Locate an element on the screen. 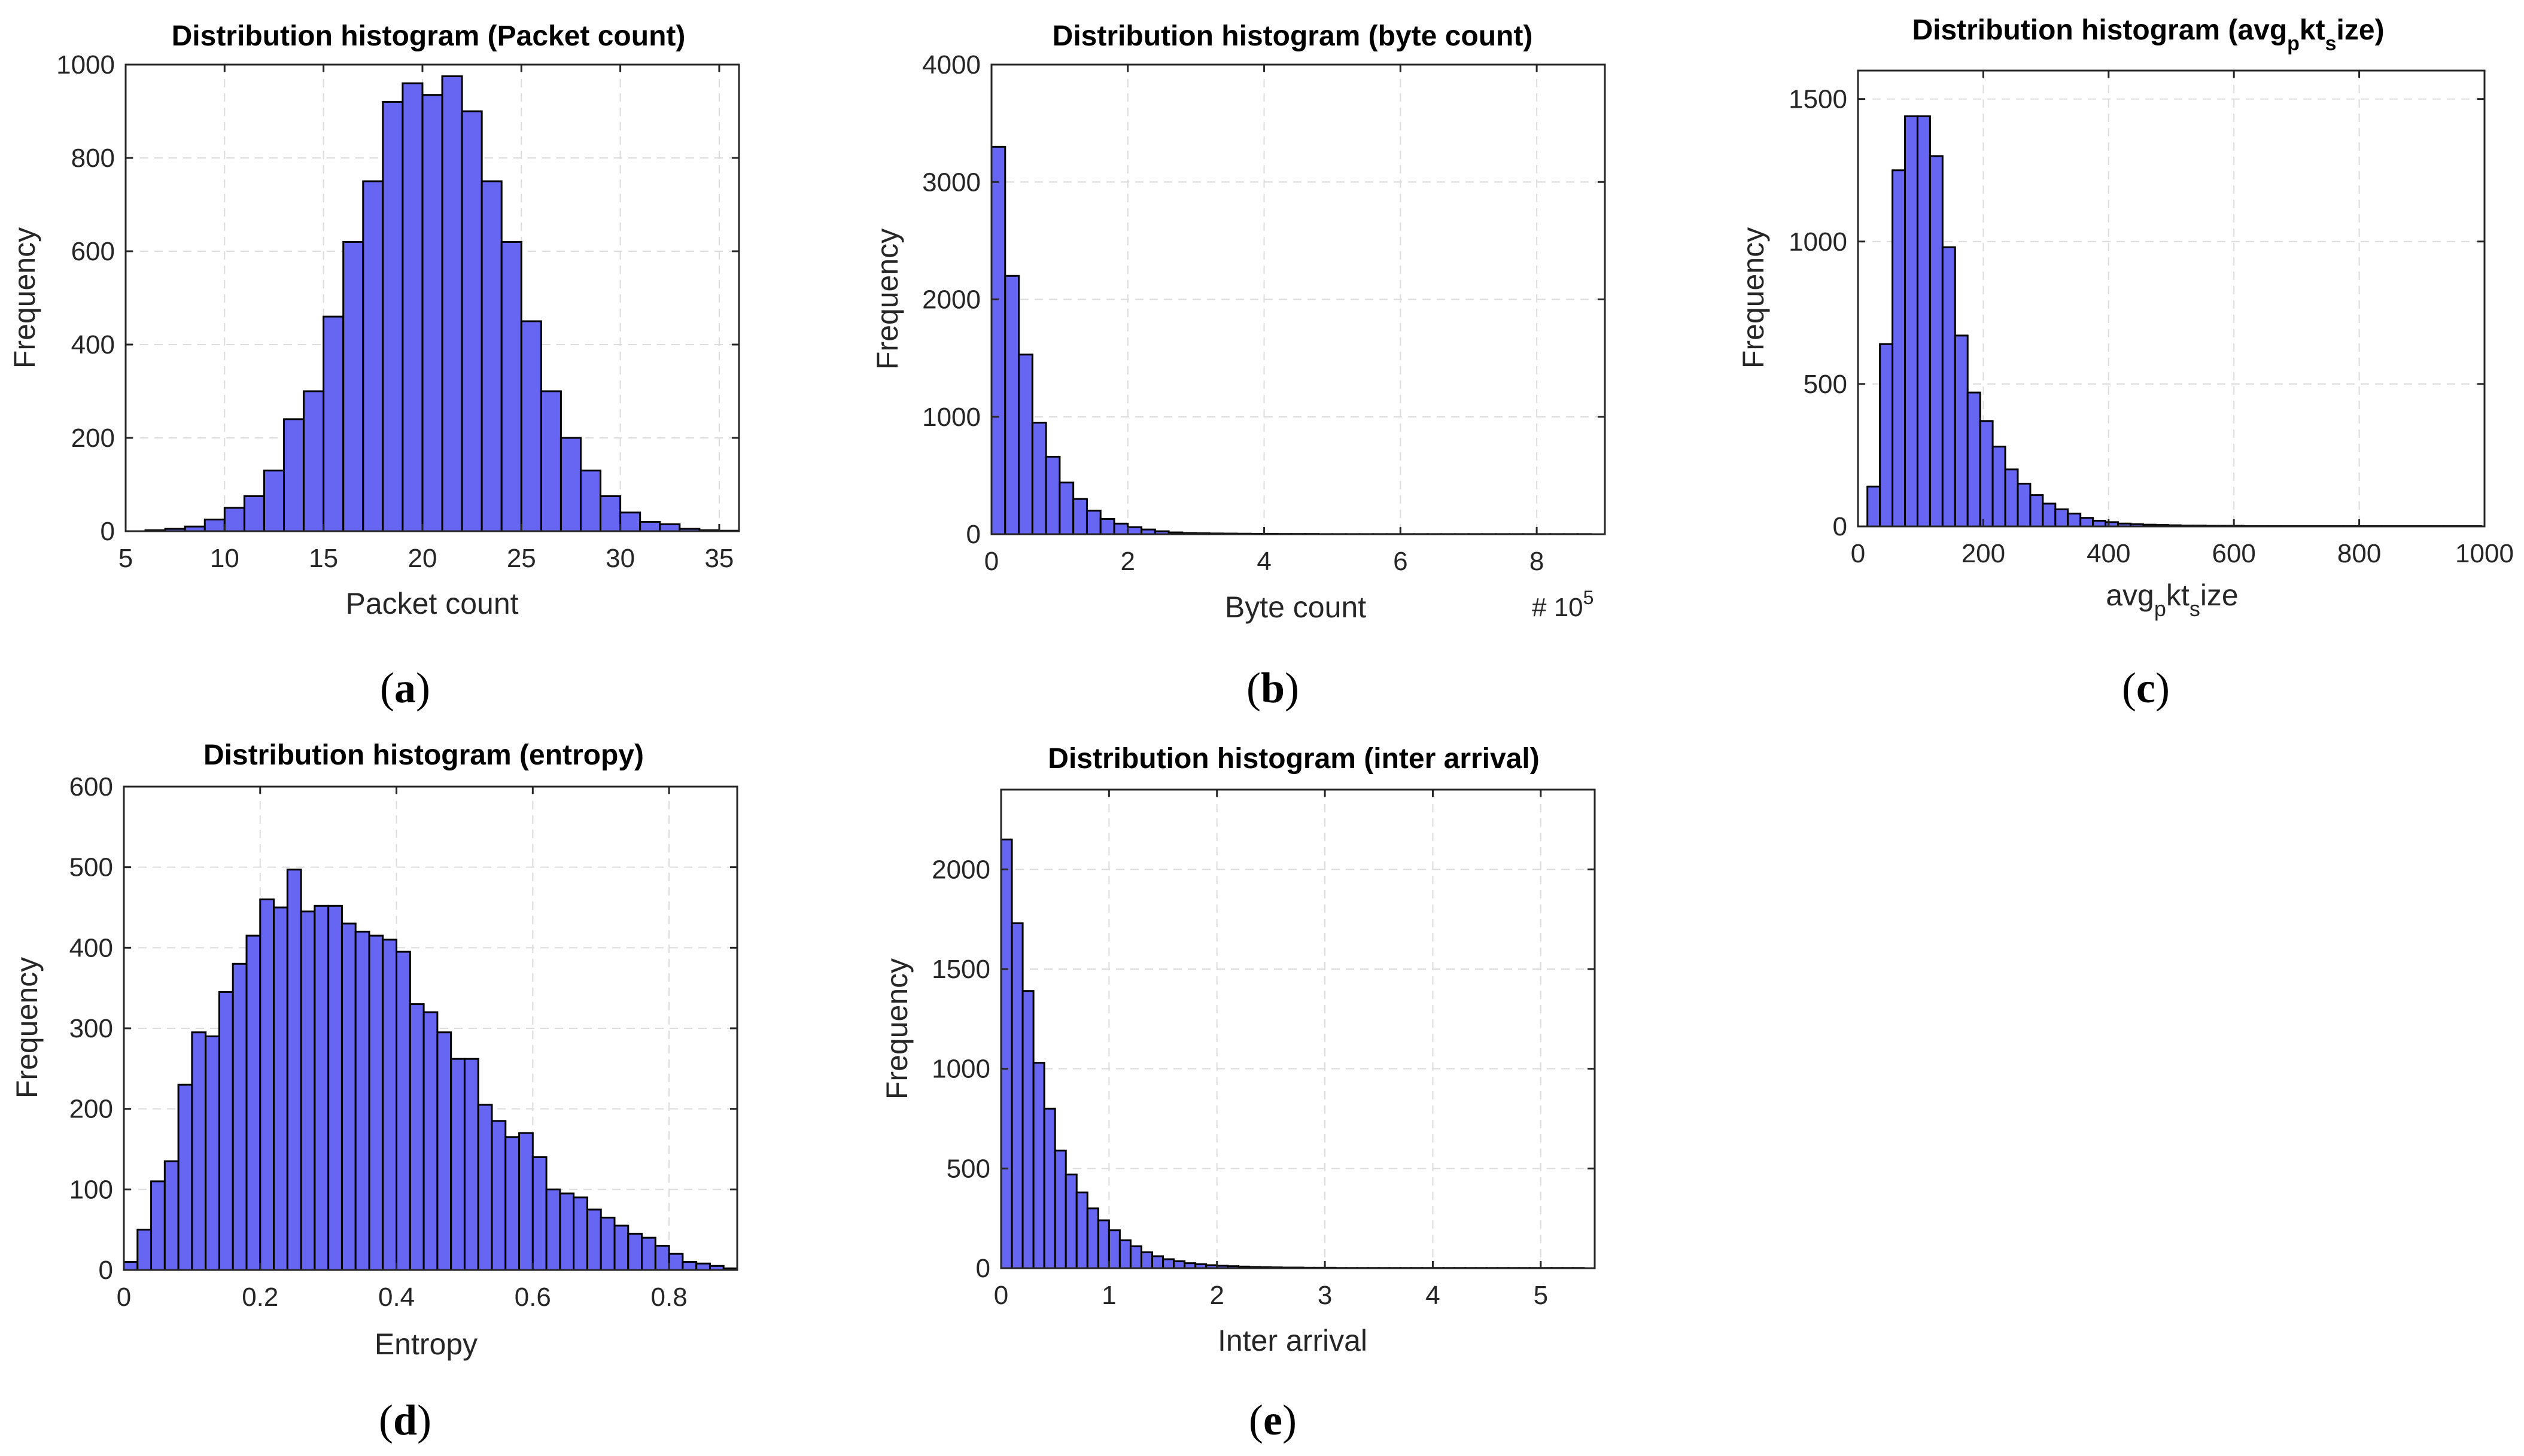 The height and width of the screenshot is (1456, 2524). panel-c-title-mid: kt is located at coordinates (2312, 30).